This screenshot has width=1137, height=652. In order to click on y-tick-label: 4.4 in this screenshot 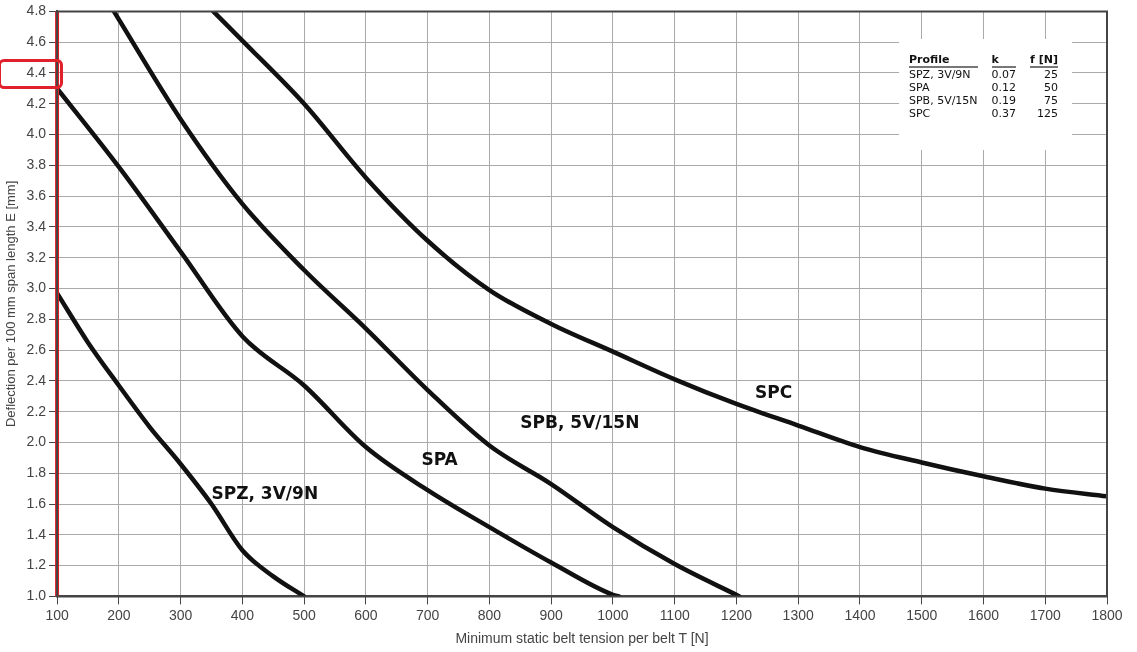, I will do `click(36, 71)`.